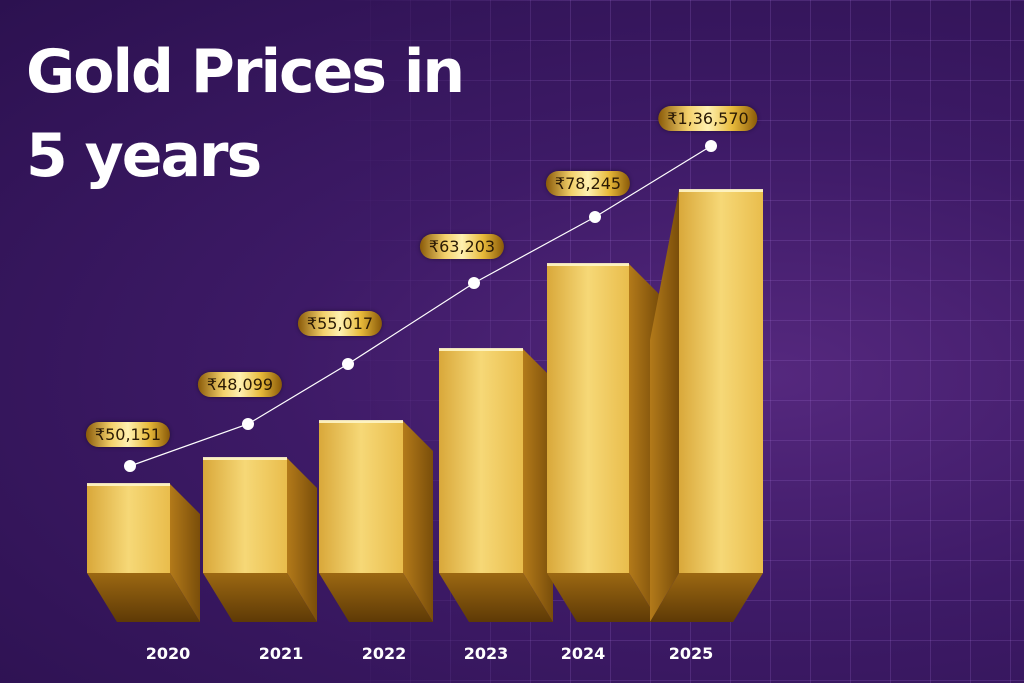 Image resolution: width=1024 pixels, height=683 pixels. I want to click on bar-side-2023, so click(538, 485).